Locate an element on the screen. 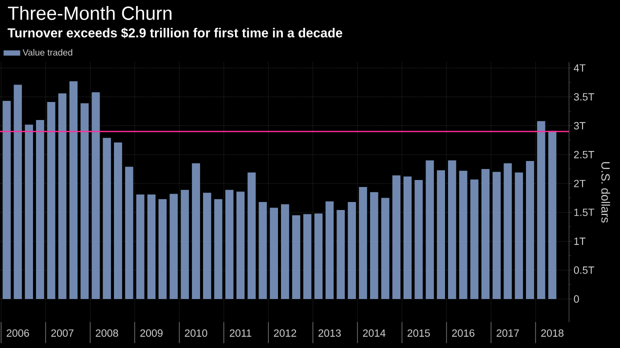 Image resolution: width=620 pixels, height=348 pixels. x-tick-label: 2007 is located at coordinates (62, 333).